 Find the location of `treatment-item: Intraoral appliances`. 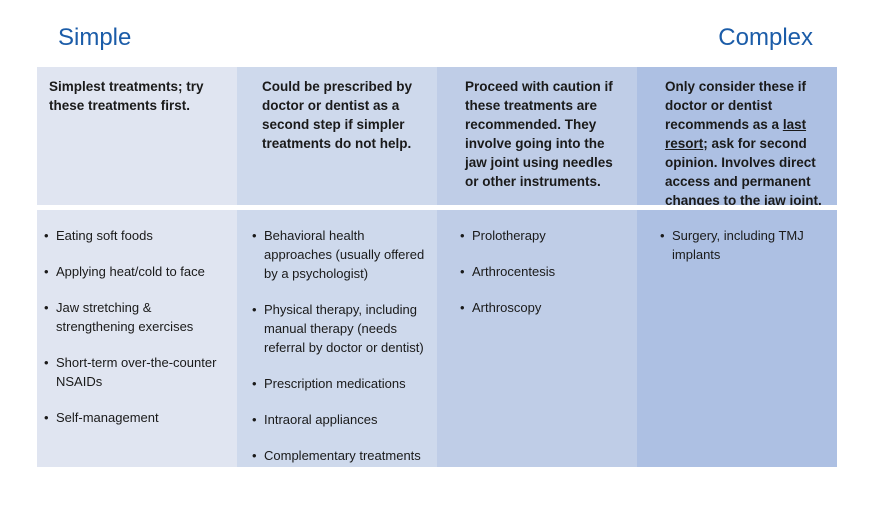

treatment-item: Intraoral appliances is located at coordinates (339, 419).